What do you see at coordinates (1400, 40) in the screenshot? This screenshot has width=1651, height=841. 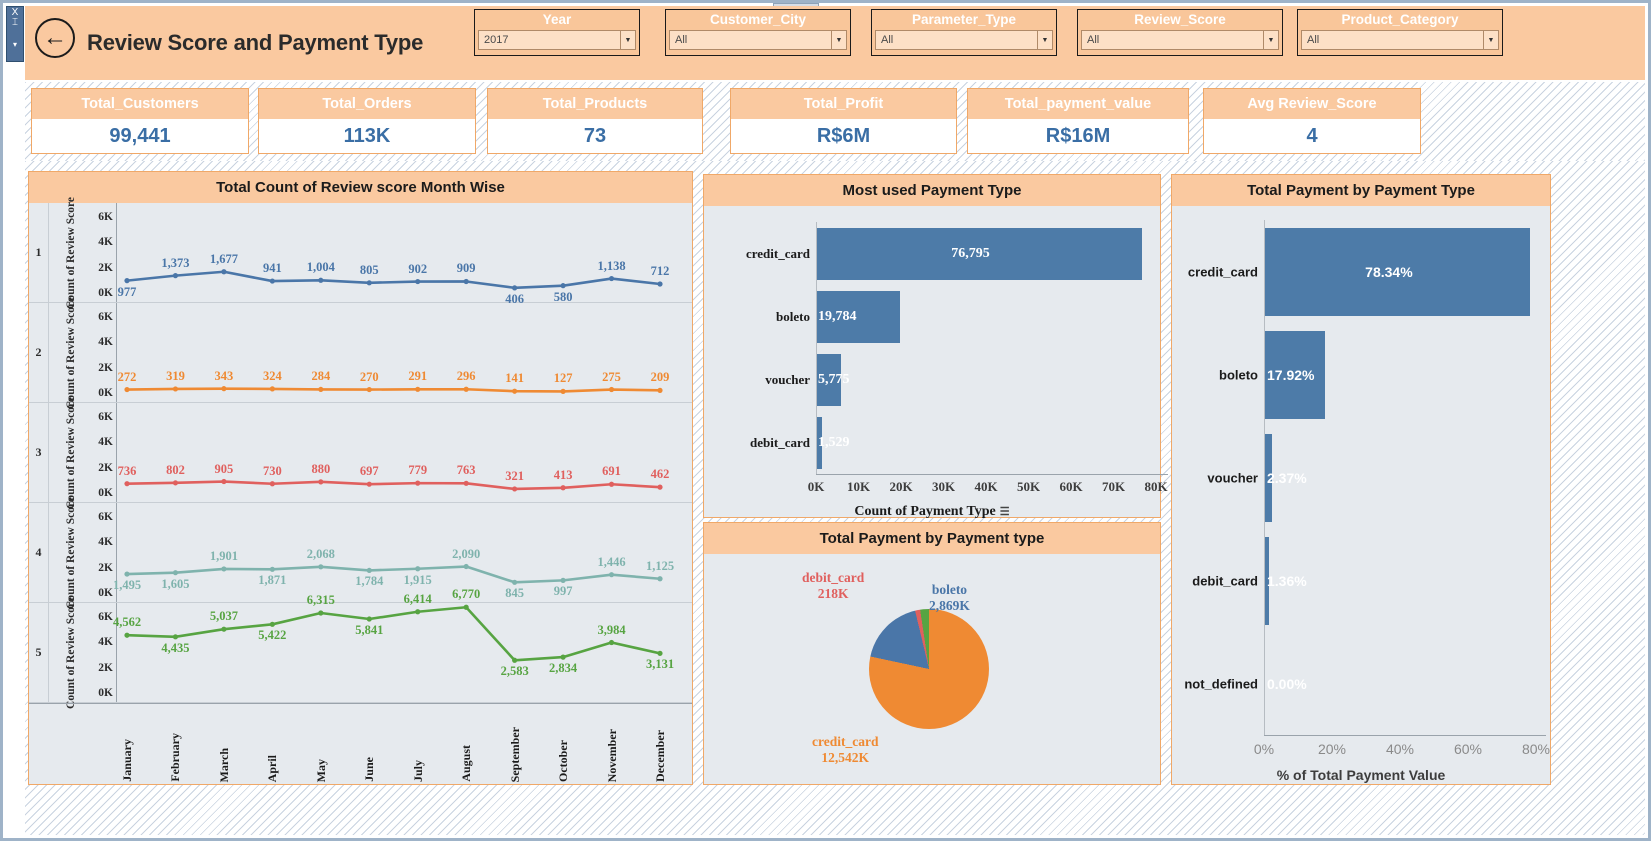 I see `filter-product-category-dropdown: All ▼` at bounding box center [1400, 40].